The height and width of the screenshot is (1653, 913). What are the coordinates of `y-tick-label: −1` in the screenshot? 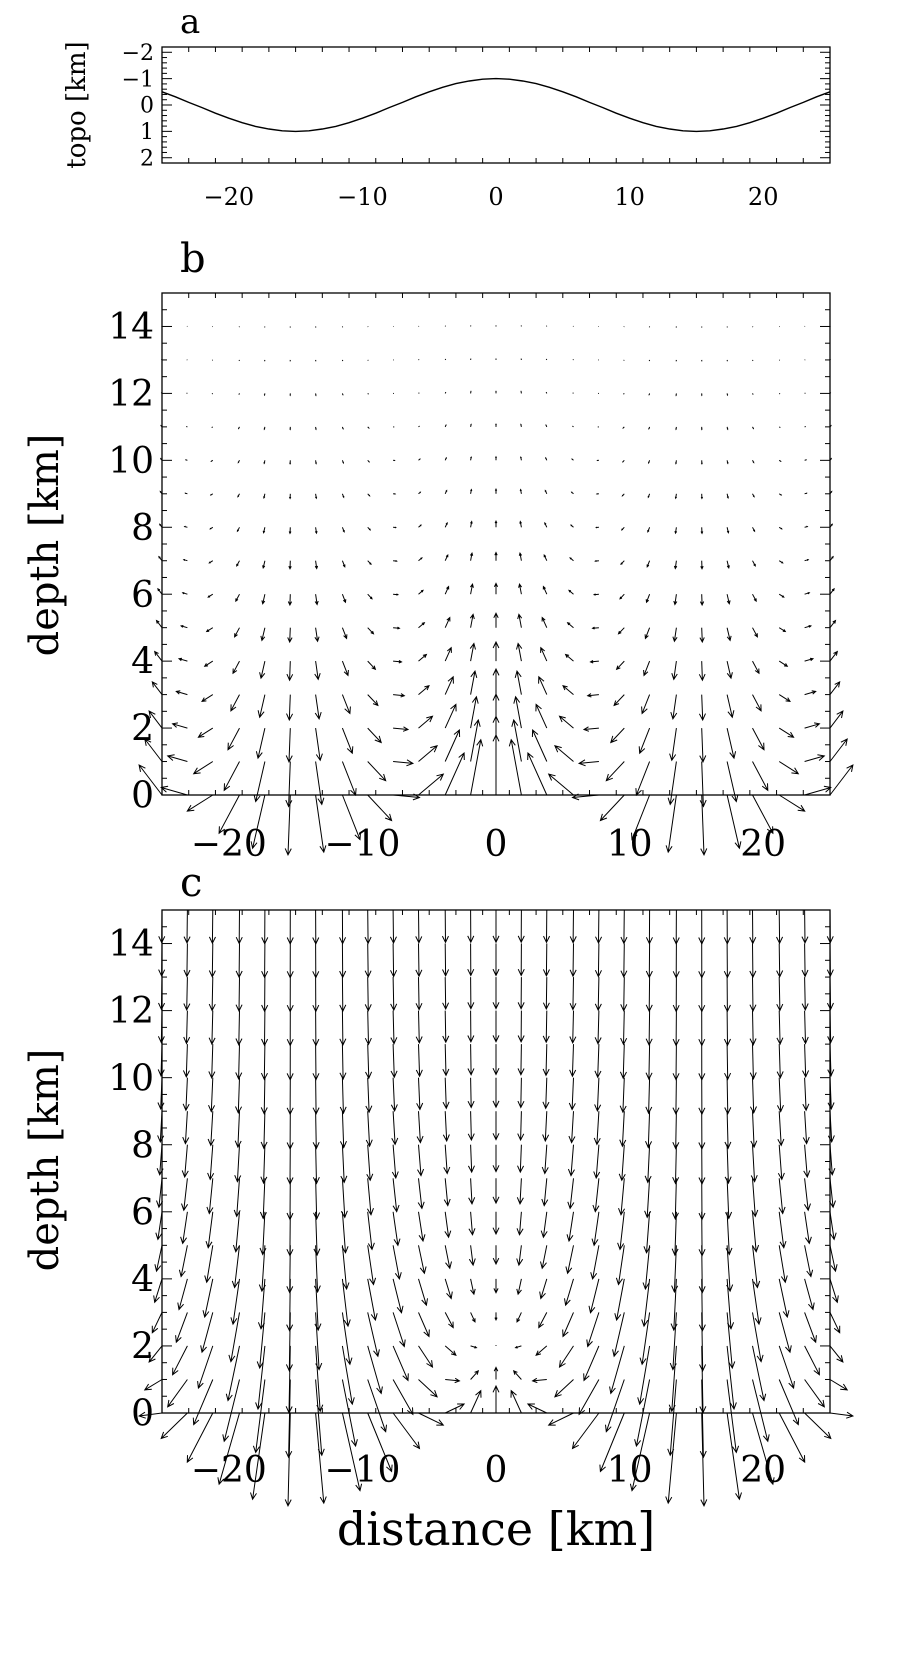 It's located at (138, 79).